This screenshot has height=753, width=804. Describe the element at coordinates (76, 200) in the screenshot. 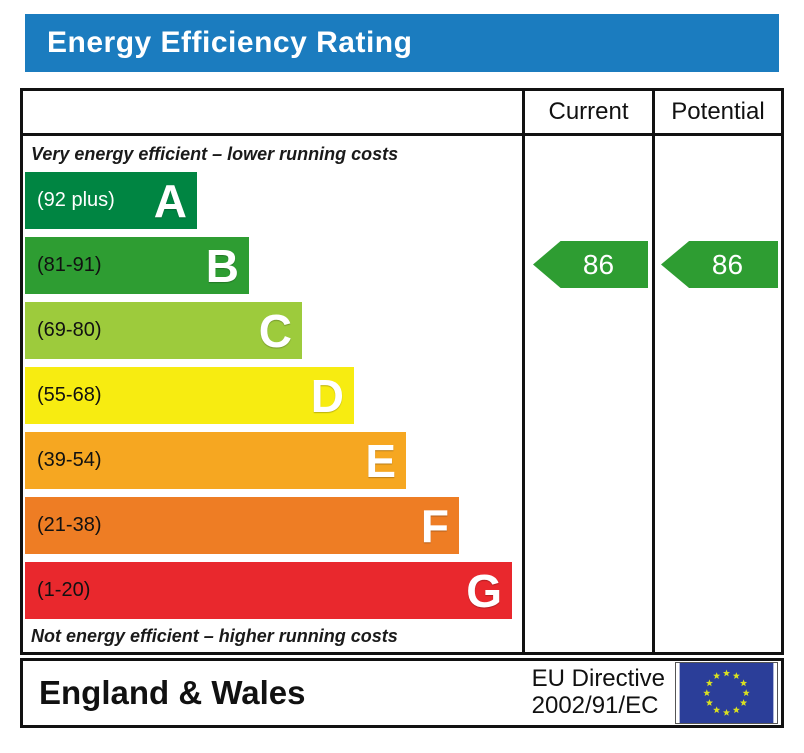

I see `band-range: (92 plus)` at that location.